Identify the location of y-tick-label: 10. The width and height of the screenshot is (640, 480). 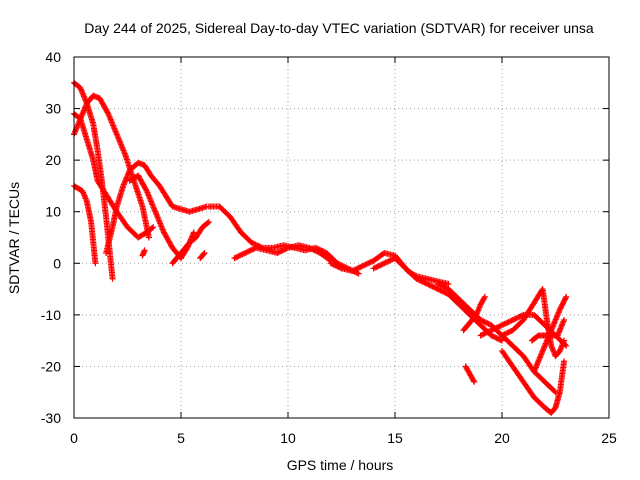
(53, 212).